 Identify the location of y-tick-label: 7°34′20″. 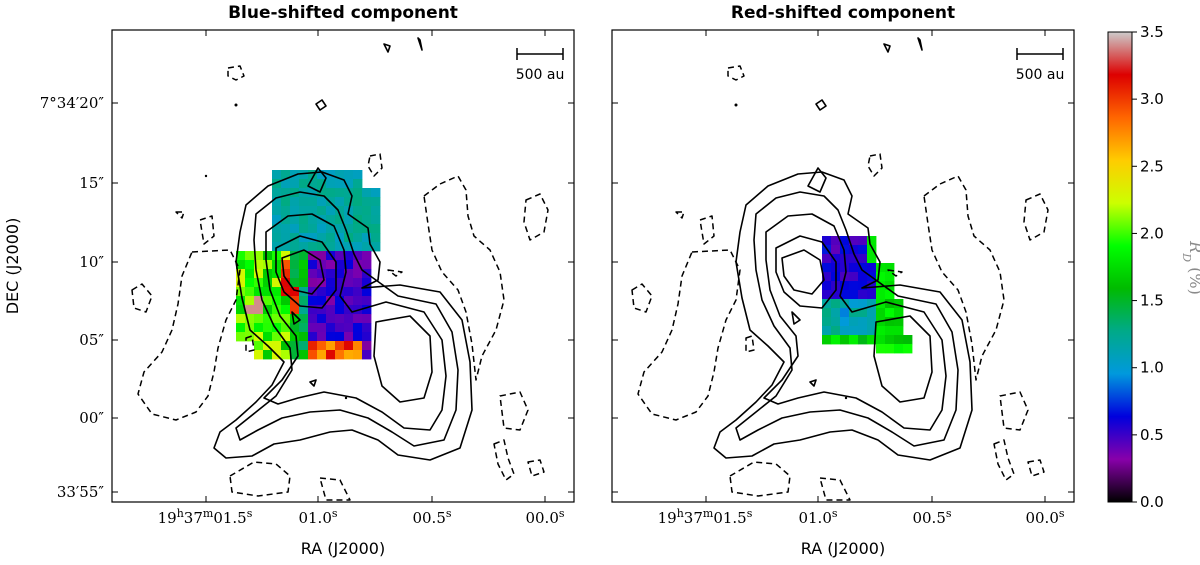
(72, 103).